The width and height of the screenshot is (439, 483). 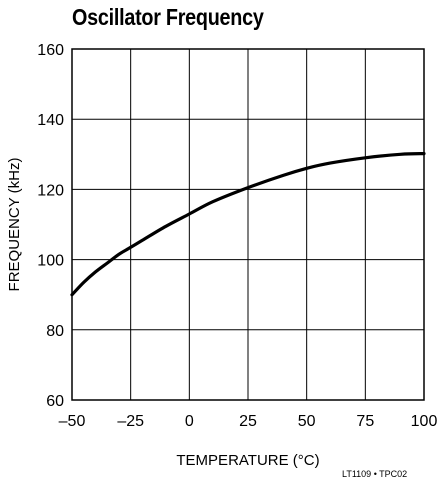 I want to click on x-tick-label: 75, so click(x=365, y=421).